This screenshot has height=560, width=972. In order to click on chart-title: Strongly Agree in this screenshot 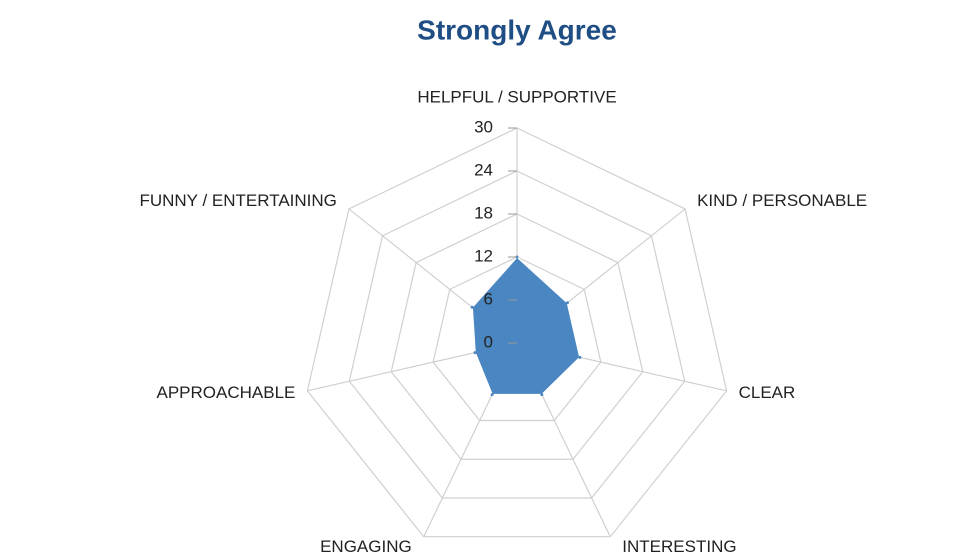, I will do `click(517, 29)`.